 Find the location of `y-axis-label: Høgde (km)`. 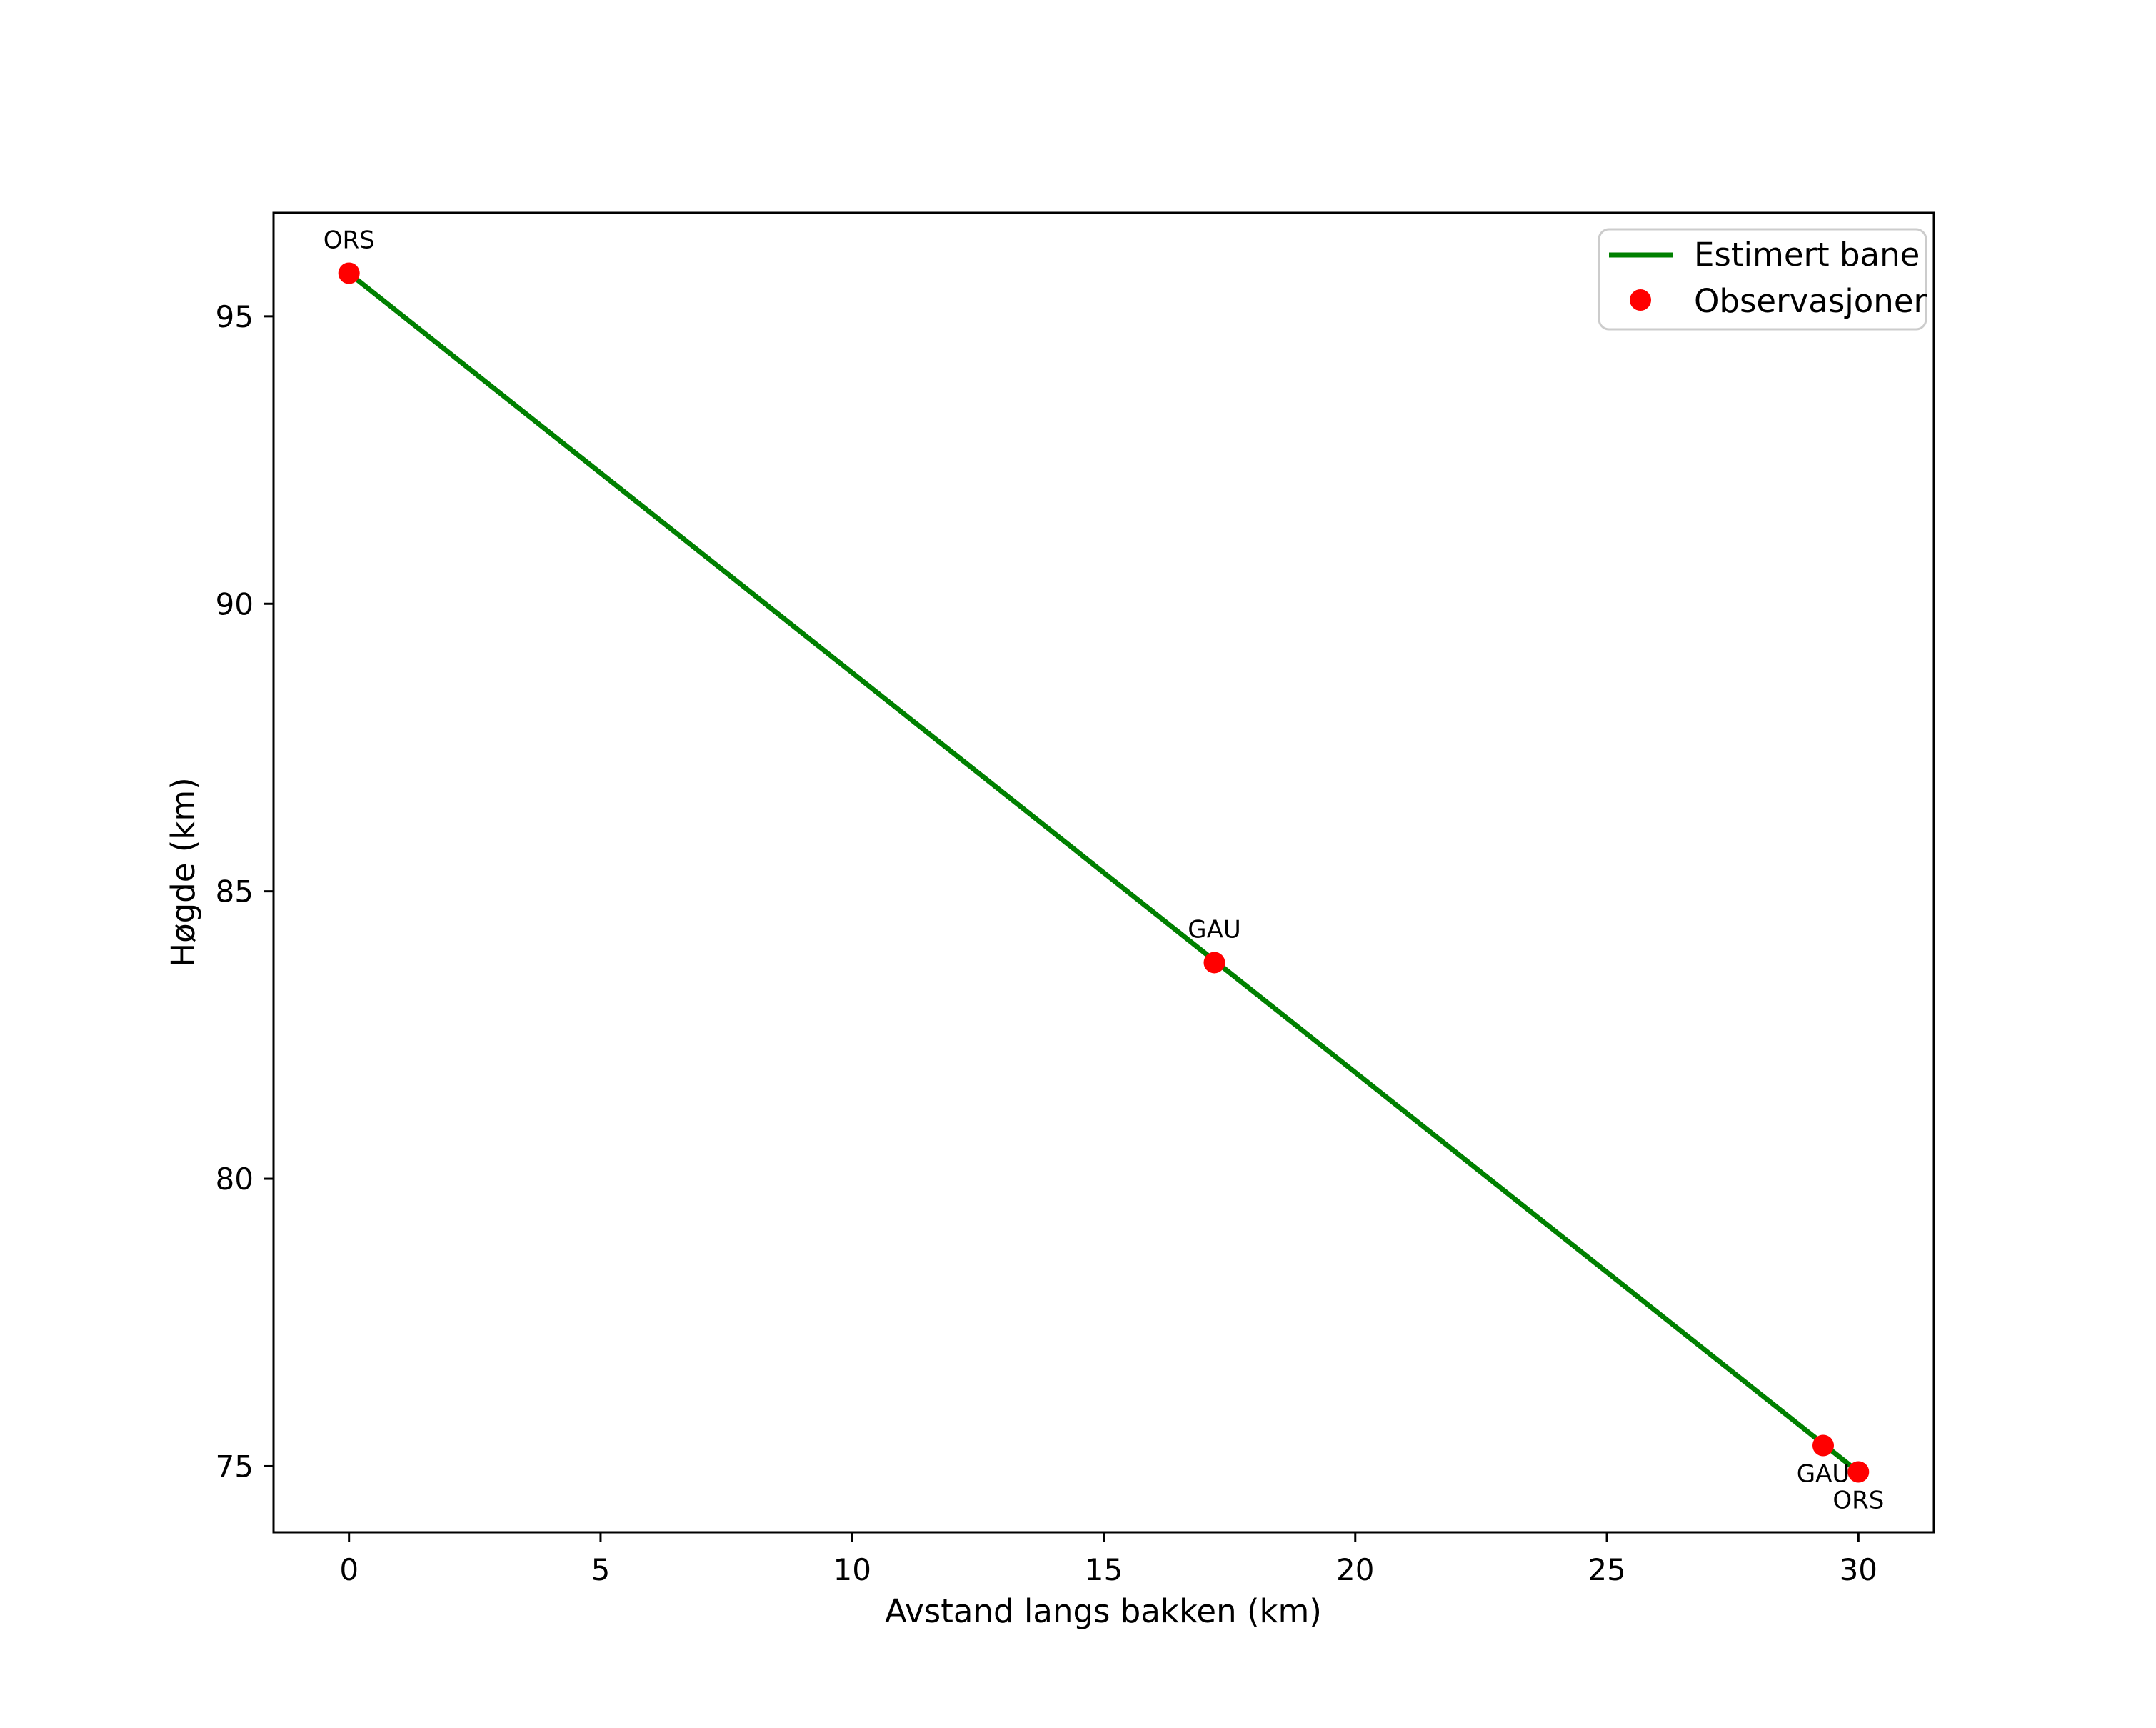

y-axis-label: Høgde (km) is located at coordinates (183, 872).